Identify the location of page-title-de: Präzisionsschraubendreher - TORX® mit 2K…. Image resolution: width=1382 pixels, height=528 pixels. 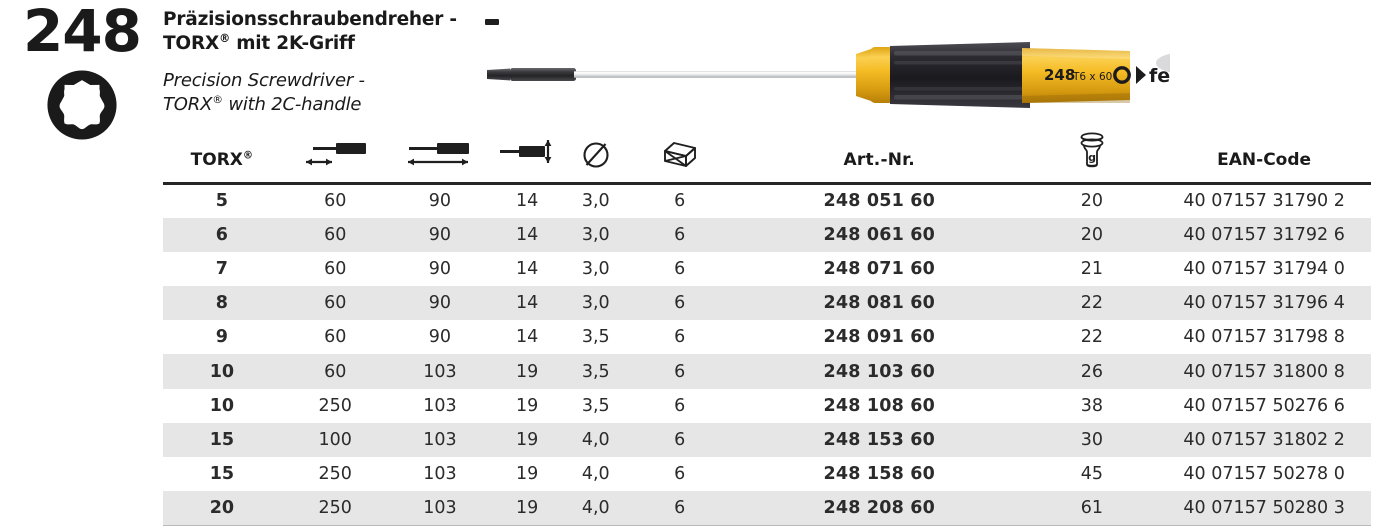
(328, 31).